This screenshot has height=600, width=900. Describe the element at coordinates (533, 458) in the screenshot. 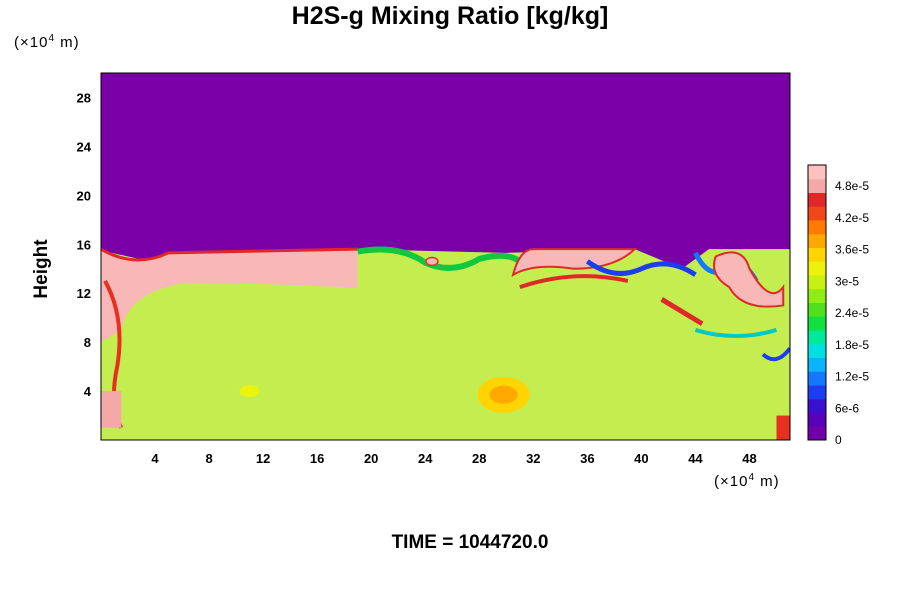

I see `x-tick-label: 32` at that location.